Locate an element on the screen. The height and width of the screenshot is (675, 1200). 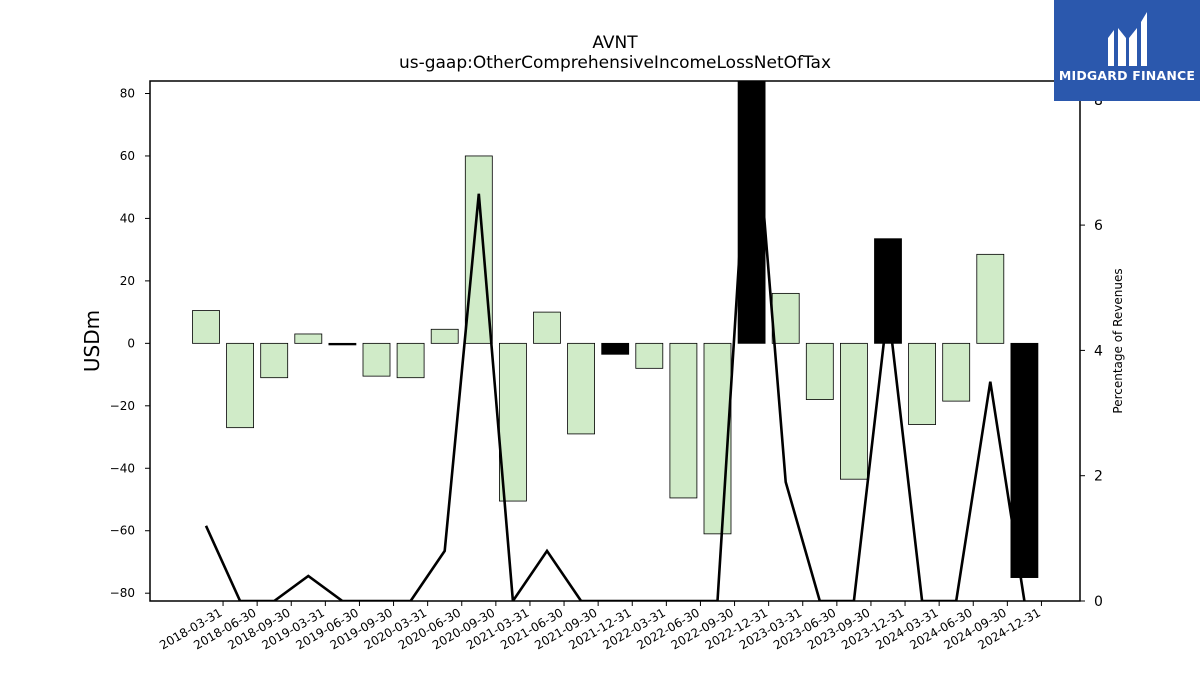
y-tick-label: −40 is located at coordinates (122, 468).